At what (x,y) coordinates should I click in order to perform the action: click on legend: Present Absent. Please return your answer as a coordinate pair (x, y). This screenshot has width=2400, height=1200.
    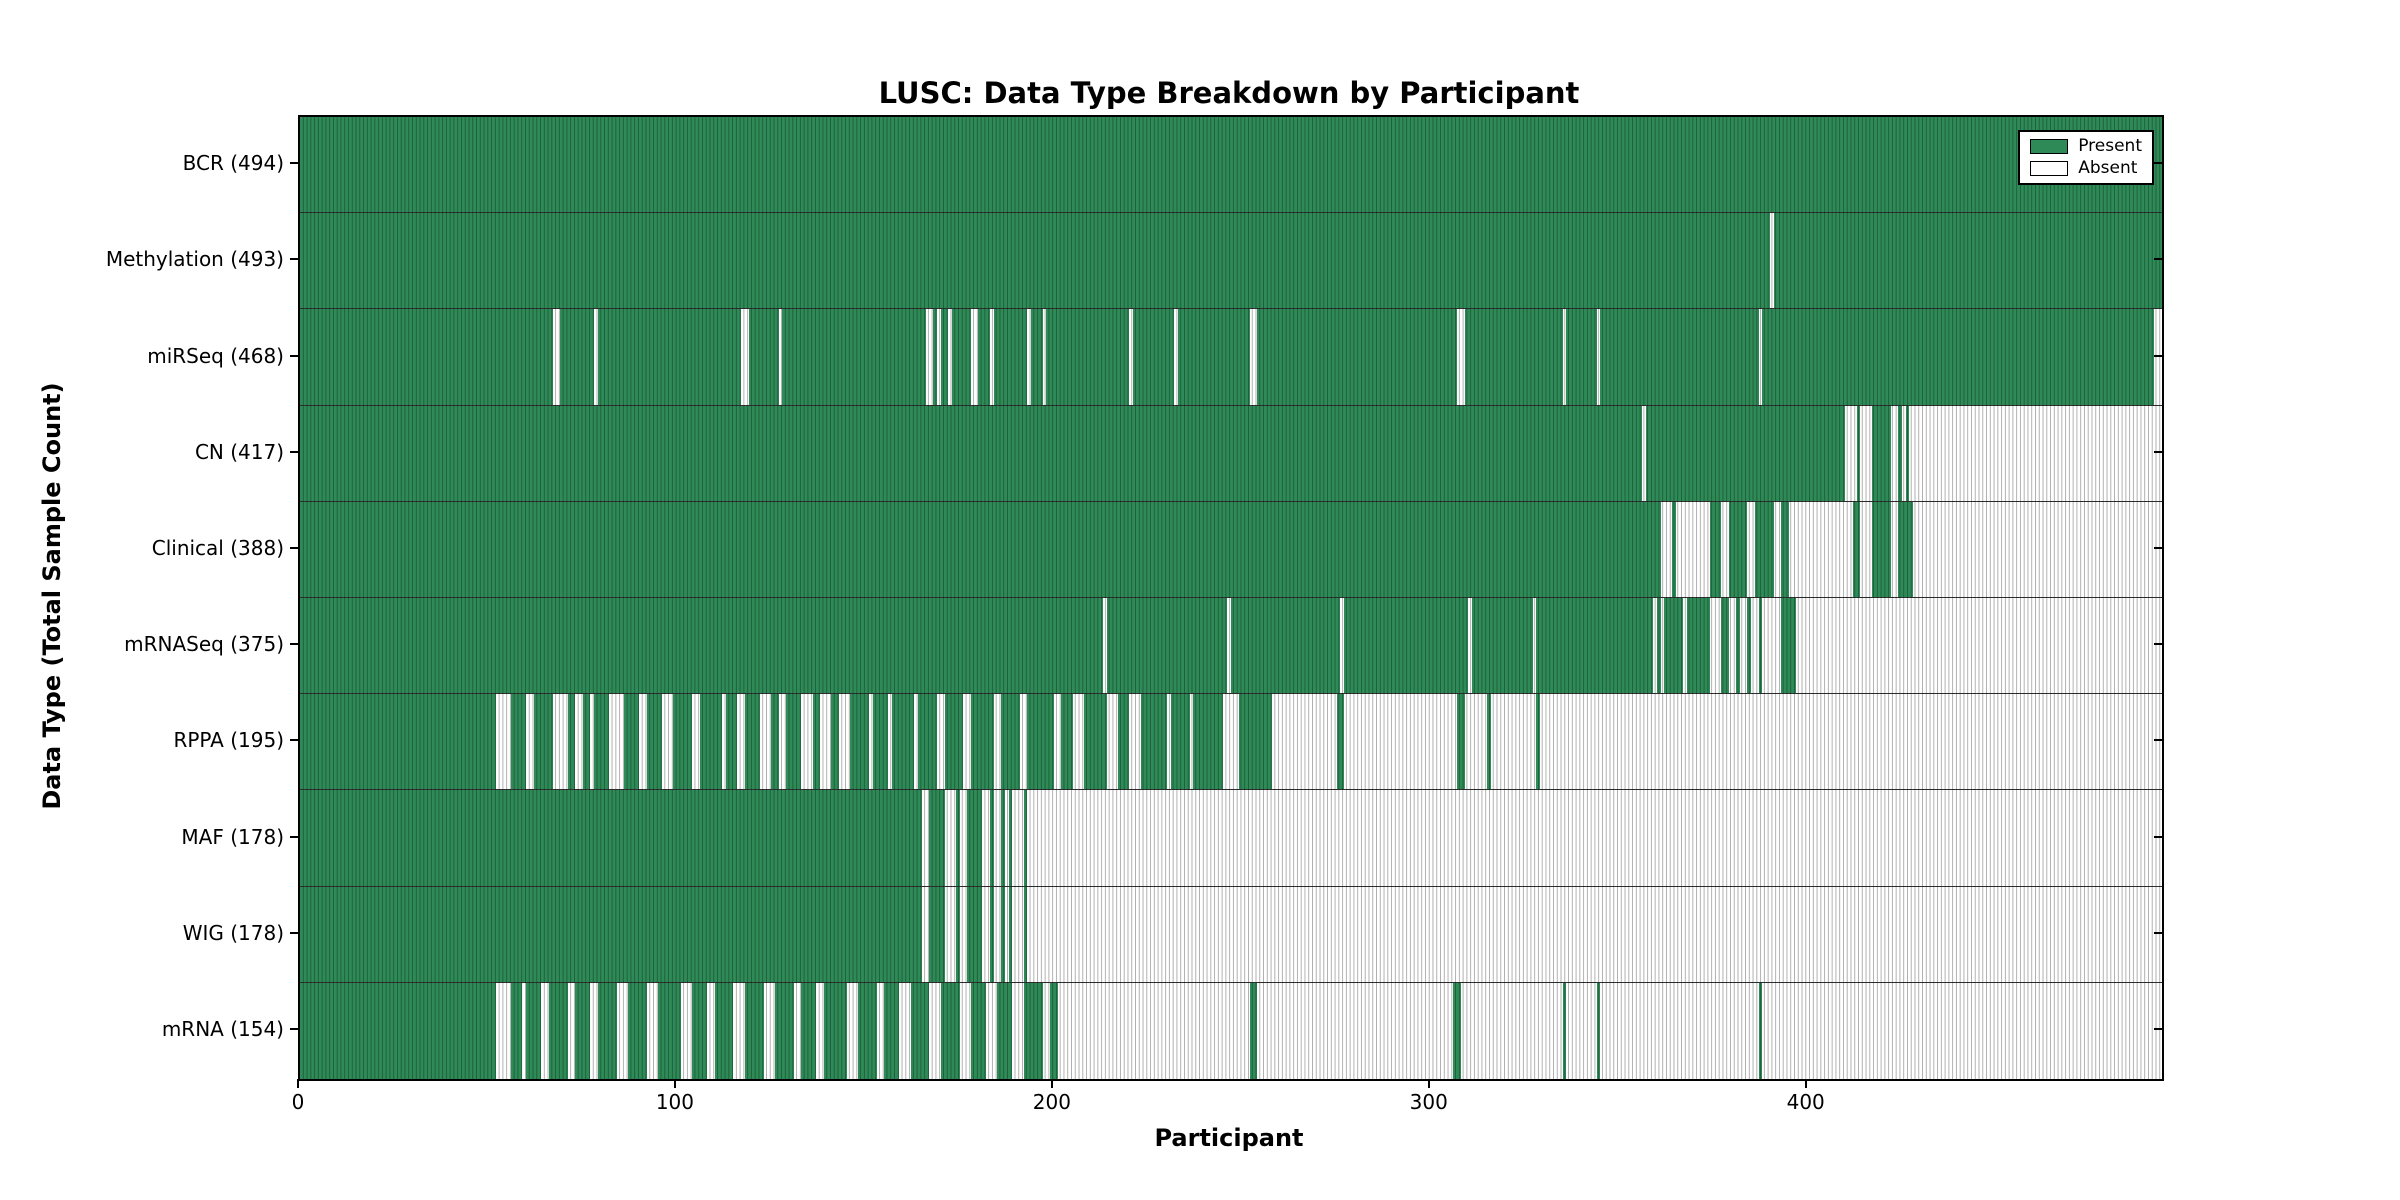
    Looking at the image, I should click on (2086, 157).